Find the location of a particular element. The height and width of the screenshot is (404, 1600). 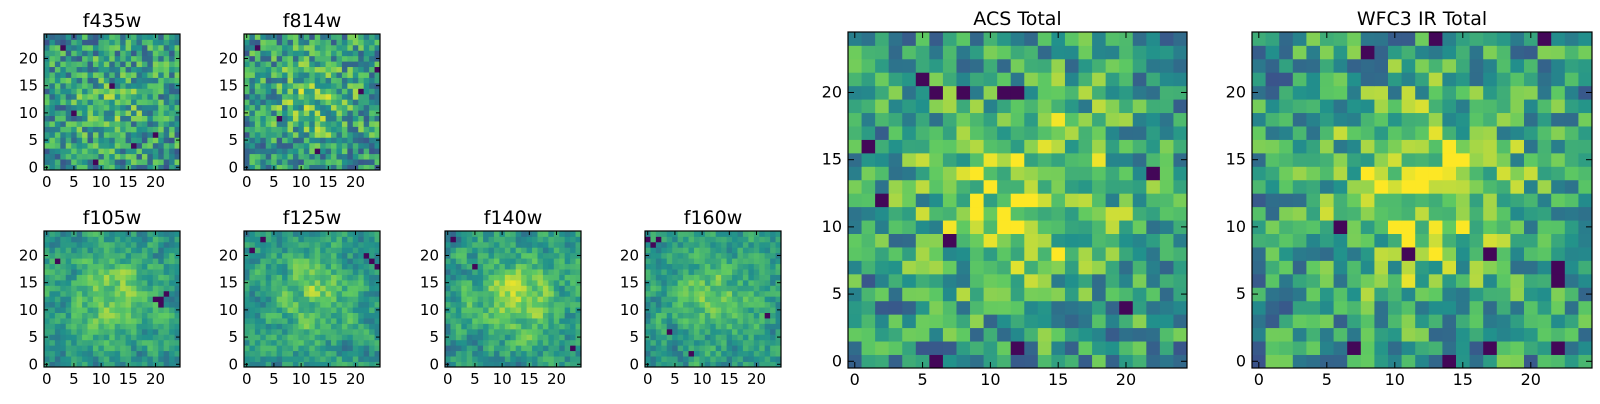

y-tick-label: 0 is located at coordinates (634, 364).